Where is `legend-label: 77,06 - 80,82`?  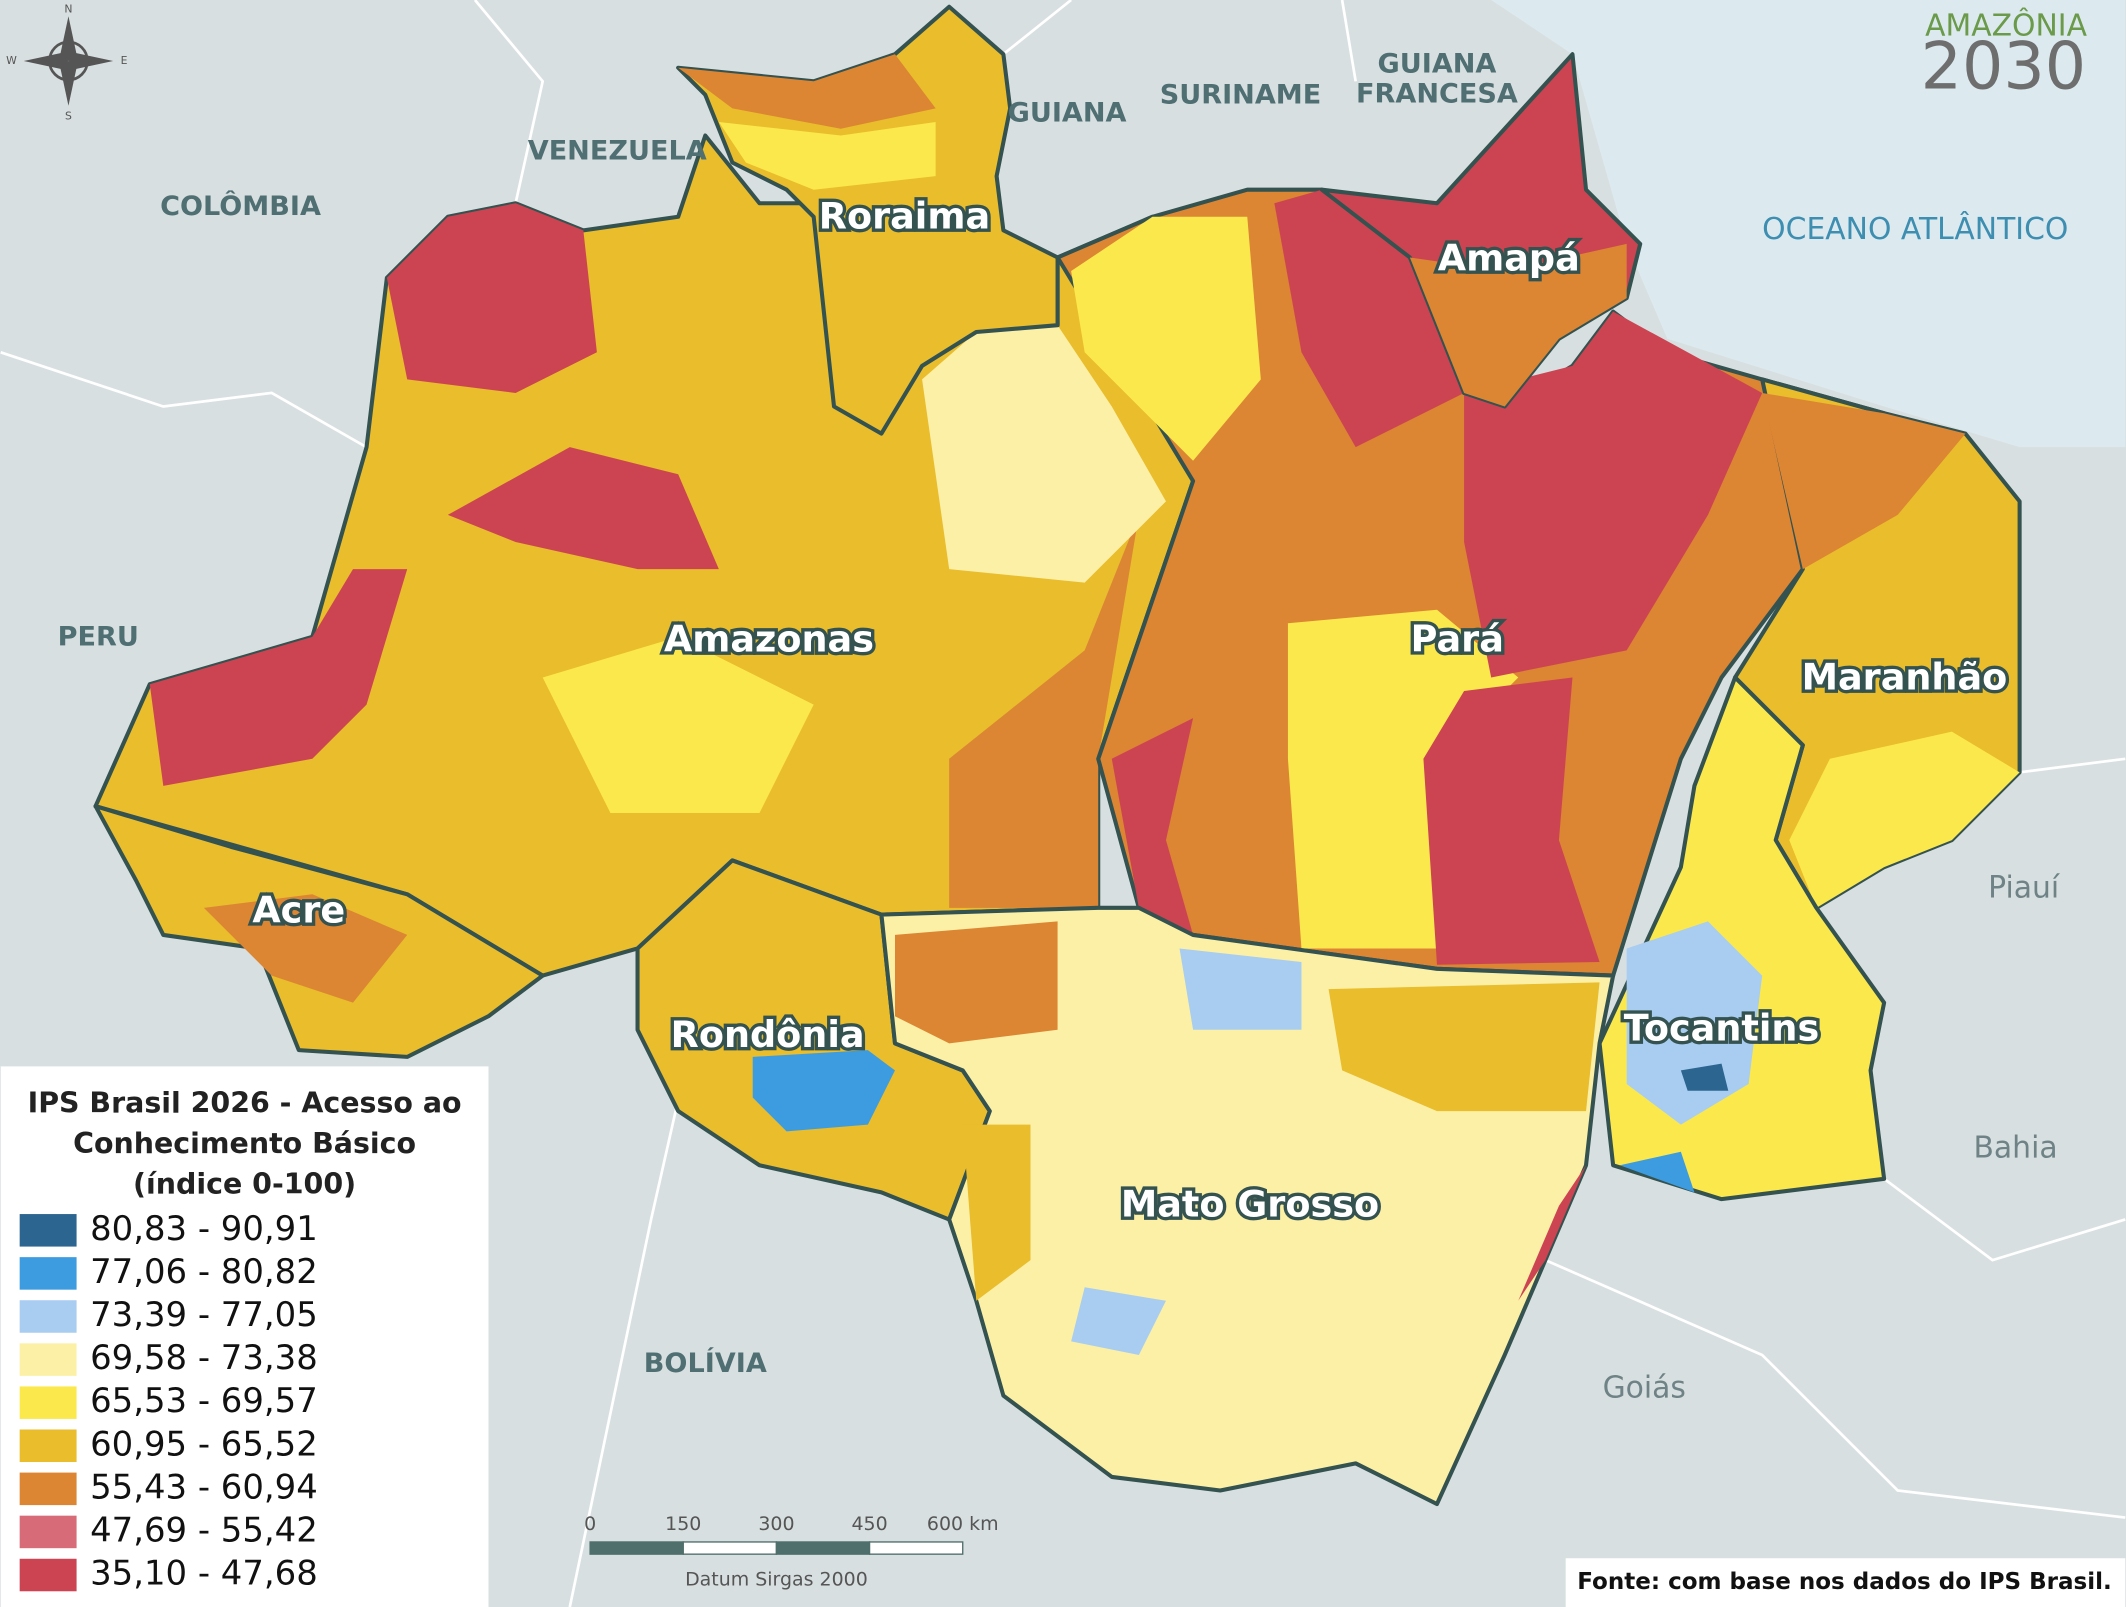
legend-label: 77,06 - 80,82 is located at coordinates (204, 1271).